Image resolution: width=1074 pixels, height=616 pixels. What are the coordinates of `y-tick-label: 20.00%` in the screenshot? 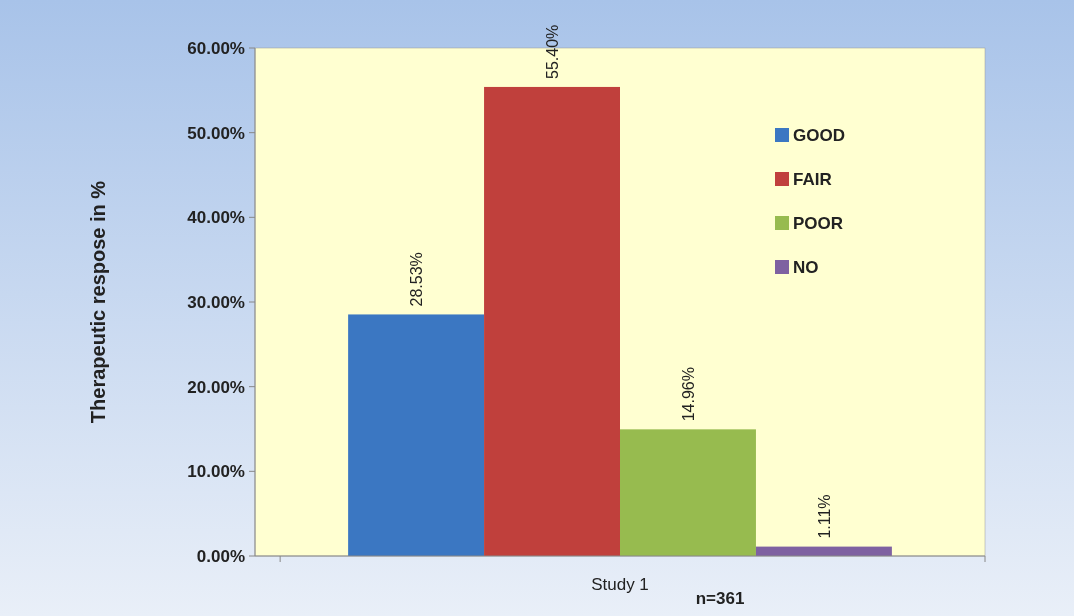 It's located at (216, 387).